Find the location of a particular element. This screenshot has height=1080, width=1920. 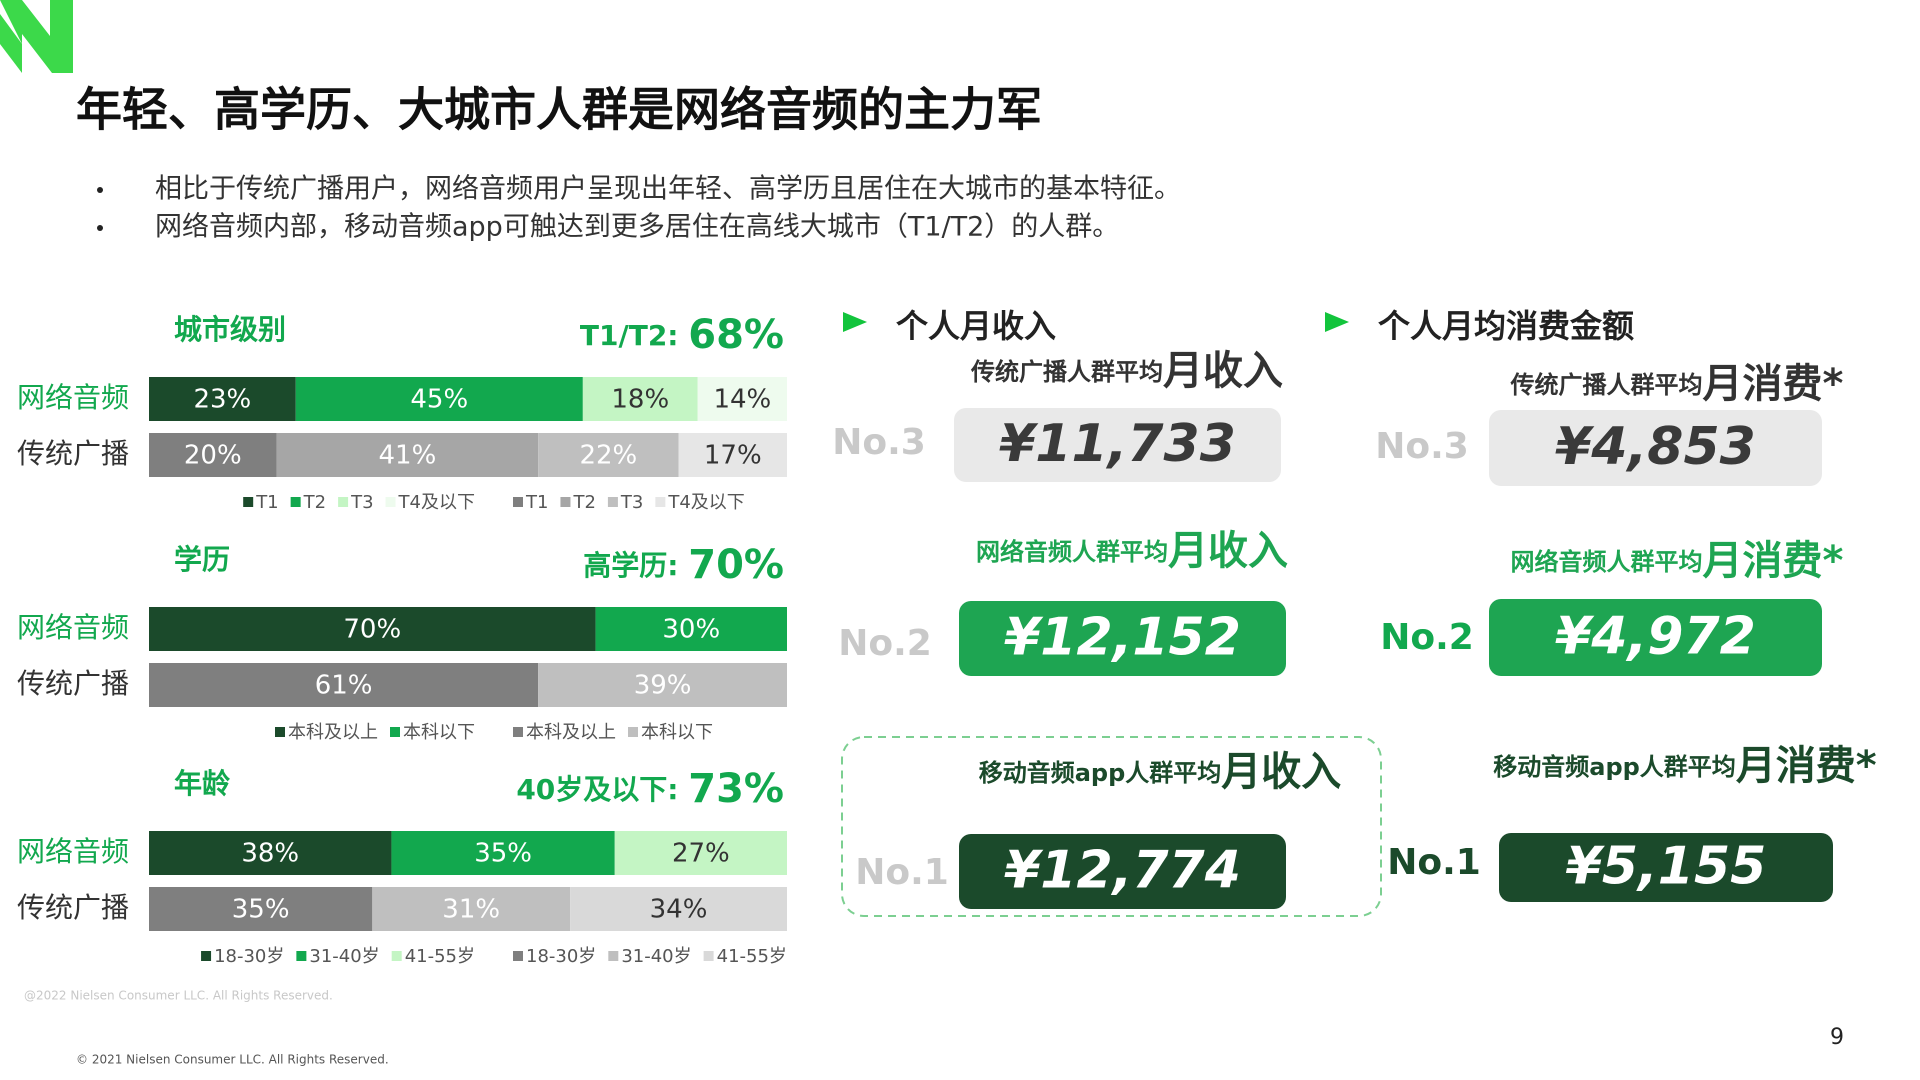

chart-annotation: 40岁及以下: 73% is located at coordinates (650, 789).